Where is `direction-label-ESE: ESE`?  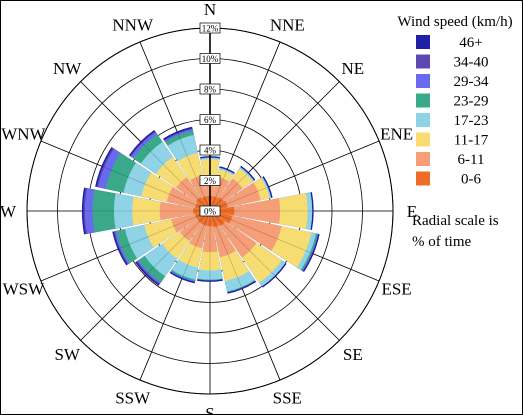 direction-label-ESE: ESE is located at coordinates (396, 288).